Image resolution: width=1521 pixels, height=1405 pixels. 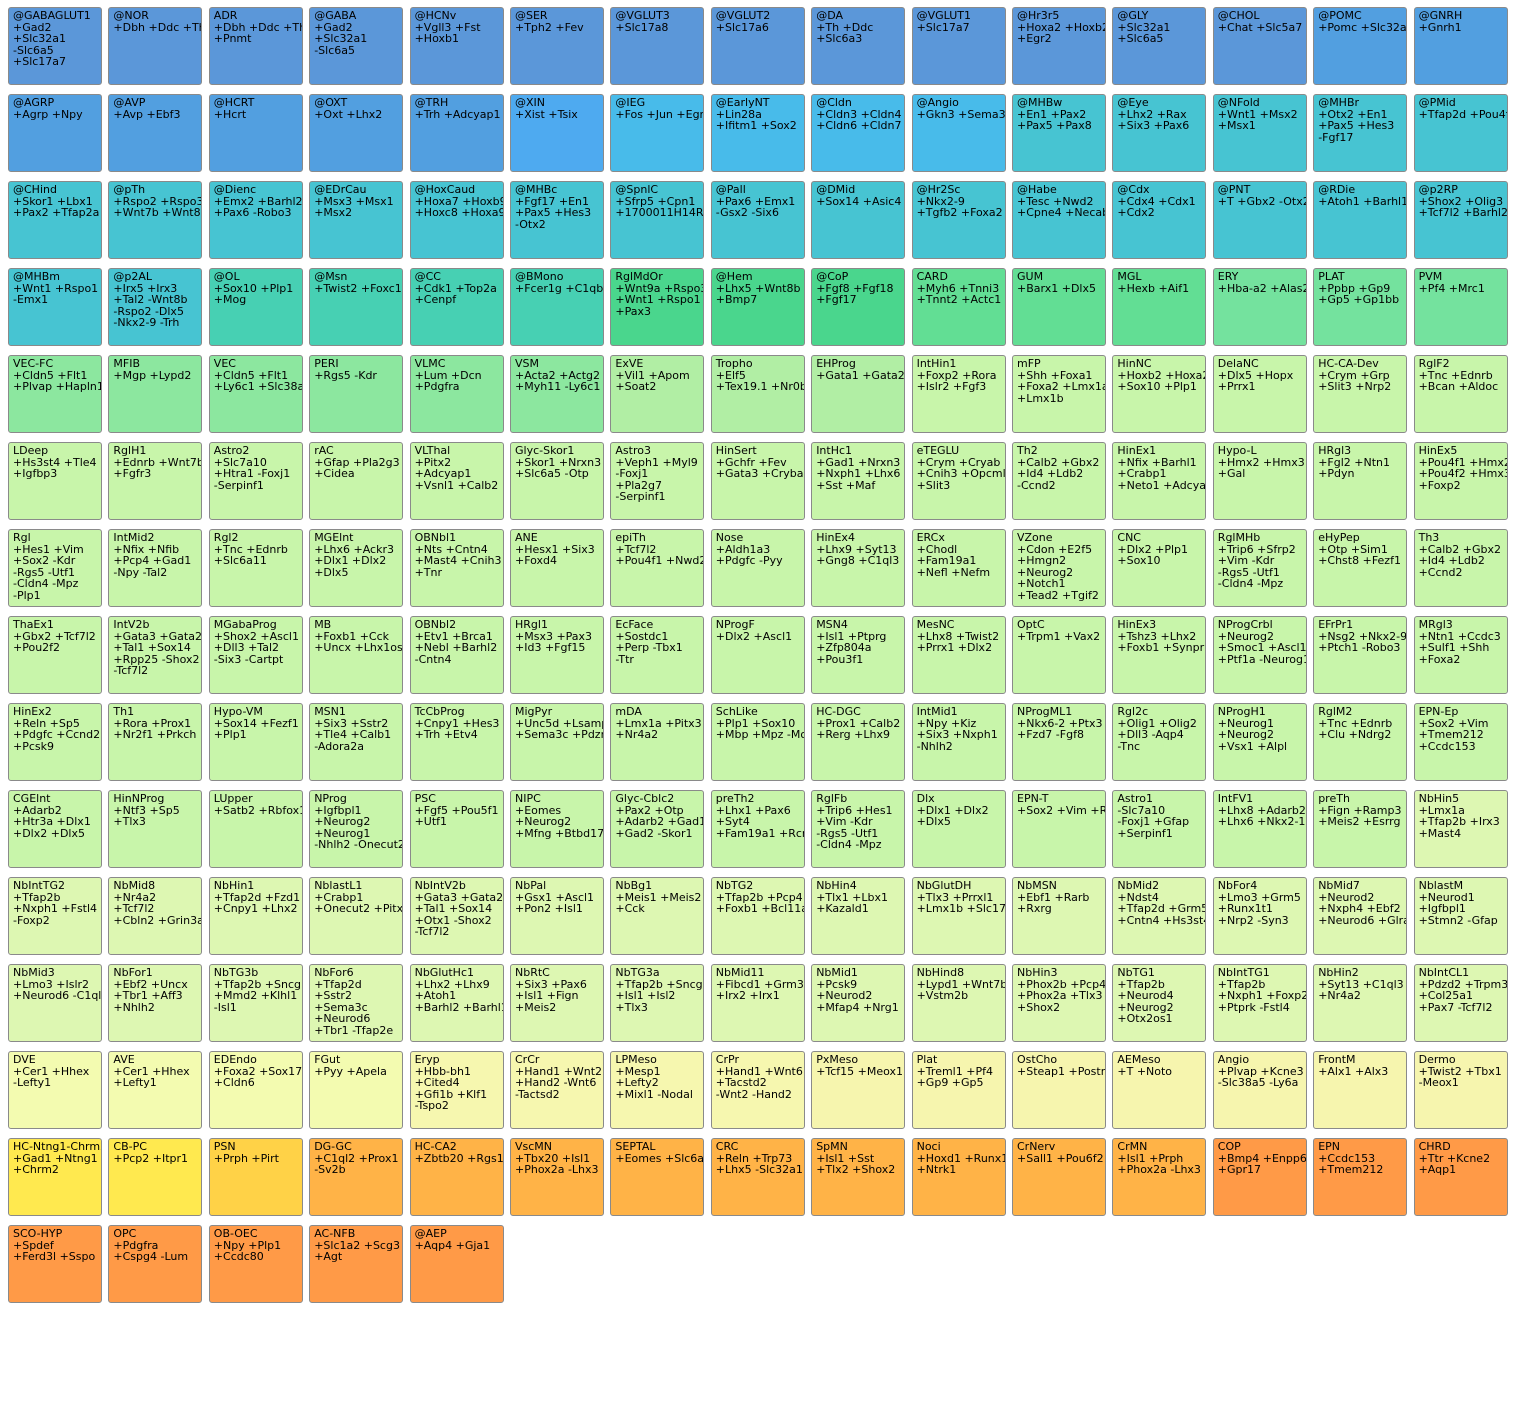 I want to click on cell-type-tile: NbMSN +Ebf1 +Rarb +Rxrg, so click(x=1059, y=916).